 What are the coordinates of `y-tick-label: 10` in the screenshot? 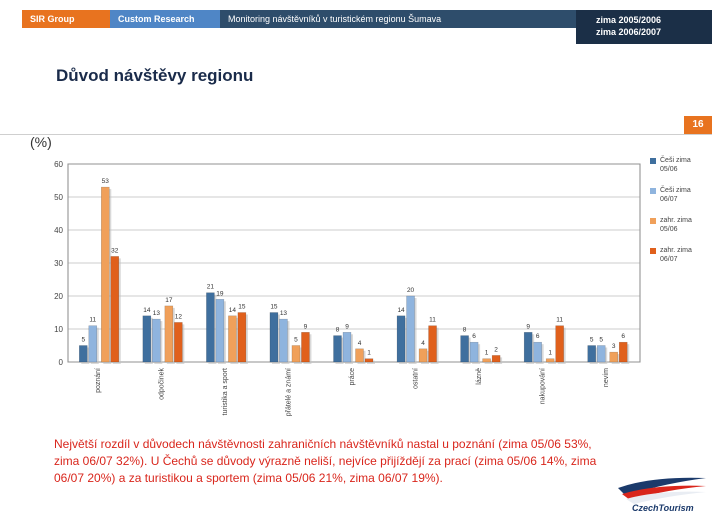 It's located at (58, 329).